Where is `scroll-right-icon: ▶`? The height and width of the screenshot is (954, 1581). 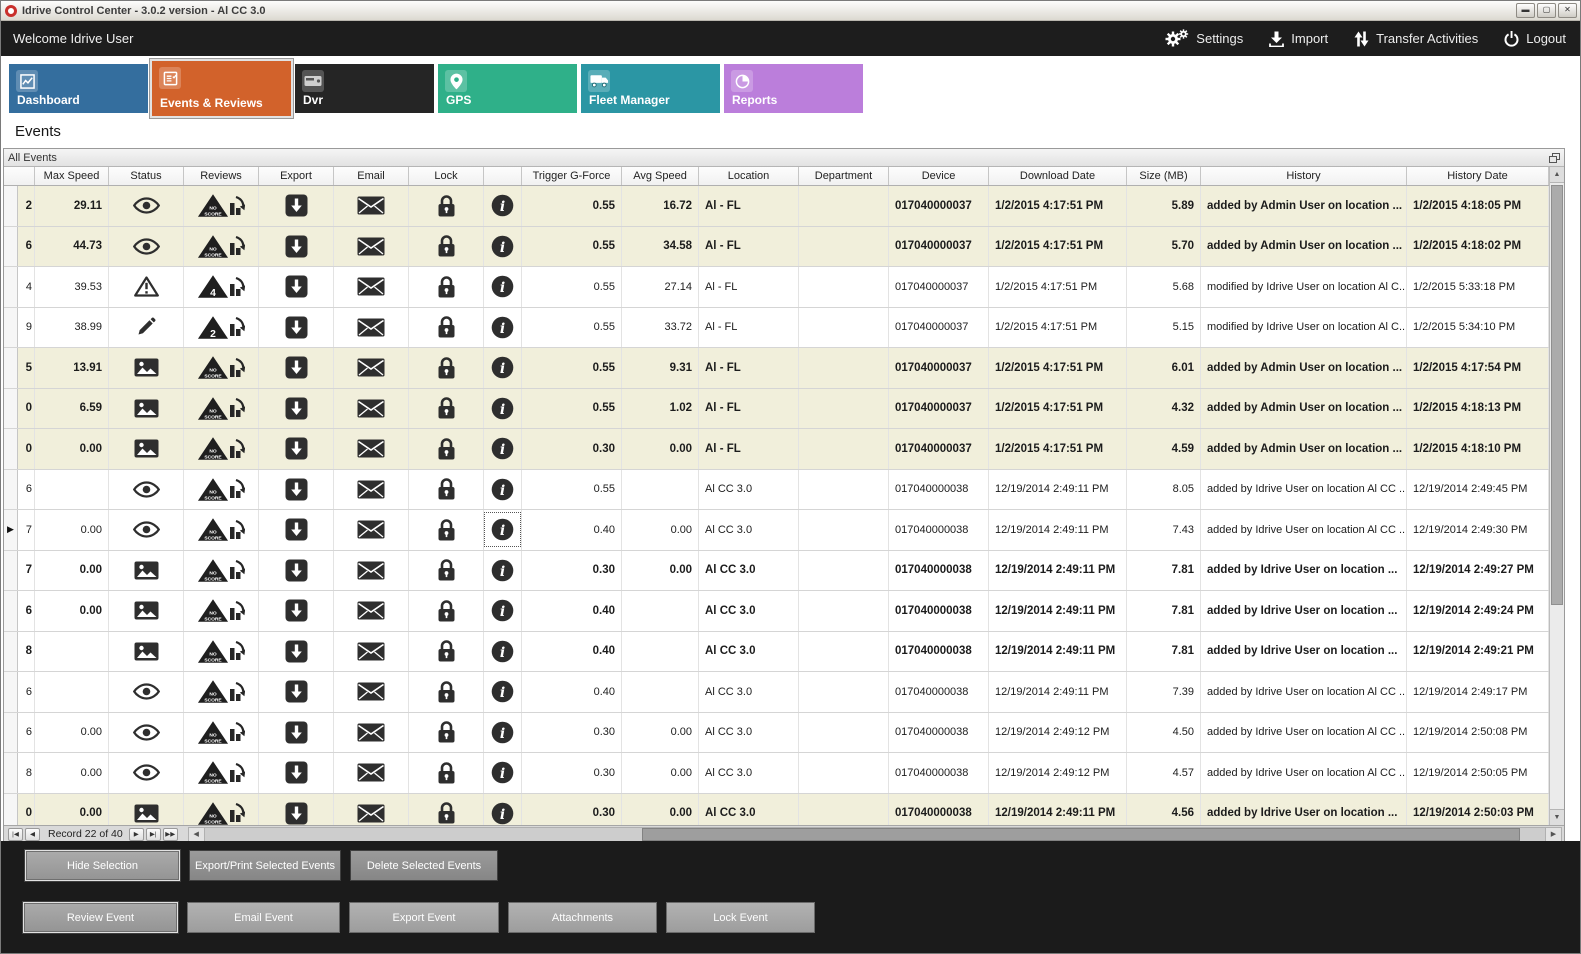 scroll-right-icon: ▶ is located at coordinates (1553, 834).